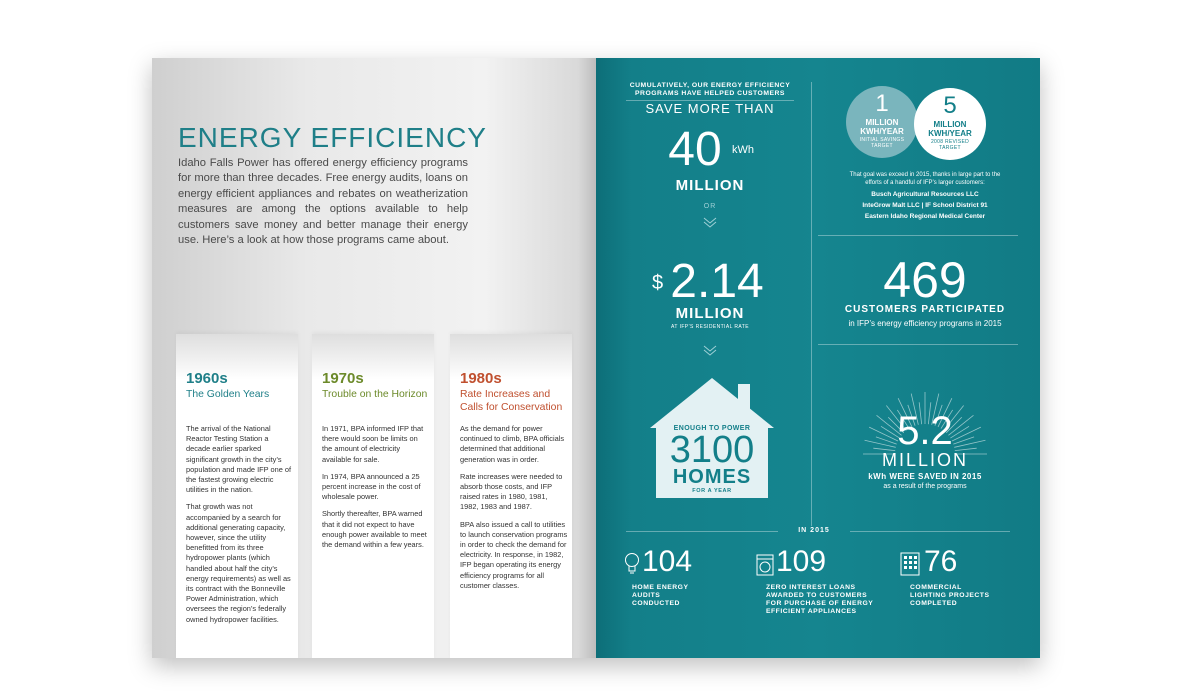 The height and width of the screenshot is (700, 1200). I want to click on vertical-divider, so click(811, 304).